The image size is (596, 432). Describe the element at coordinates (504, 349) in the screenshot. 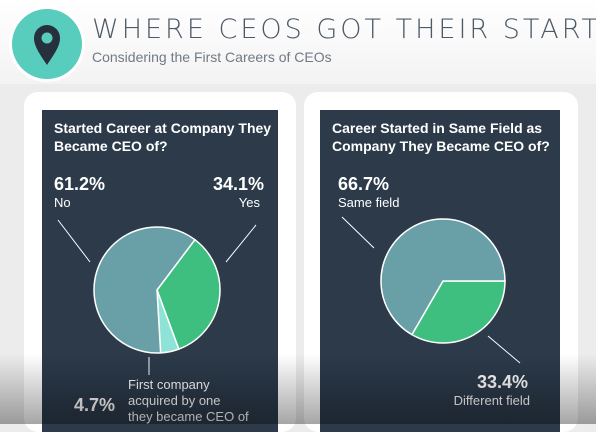

I see `leader-line-different` at that location.